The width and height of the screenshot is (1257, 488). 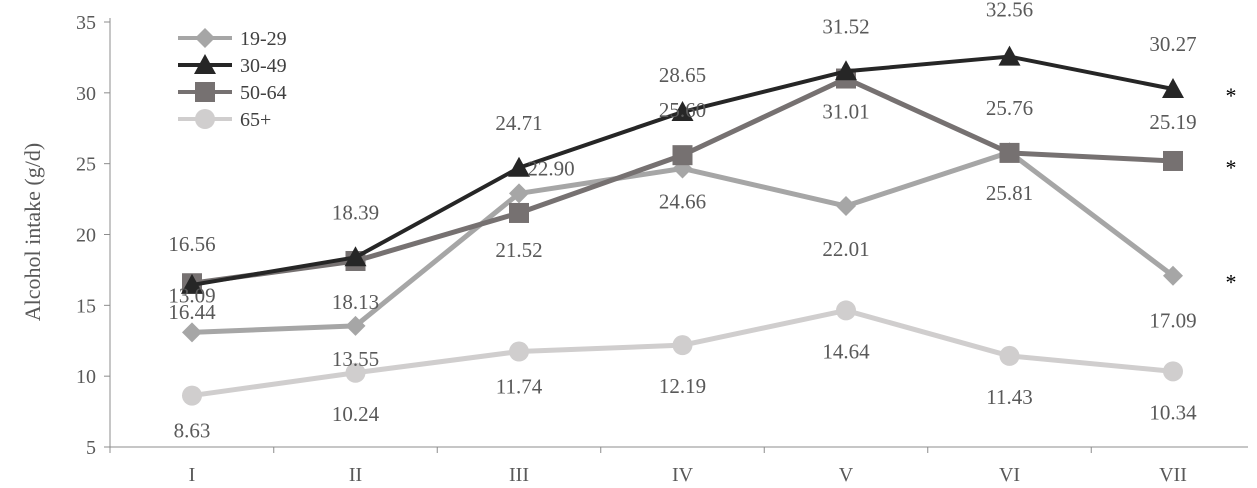 What do you see at coordinates (682, 75) in the screenshot?
I see `data-label: 28.65` at bounding box center [682, 75].